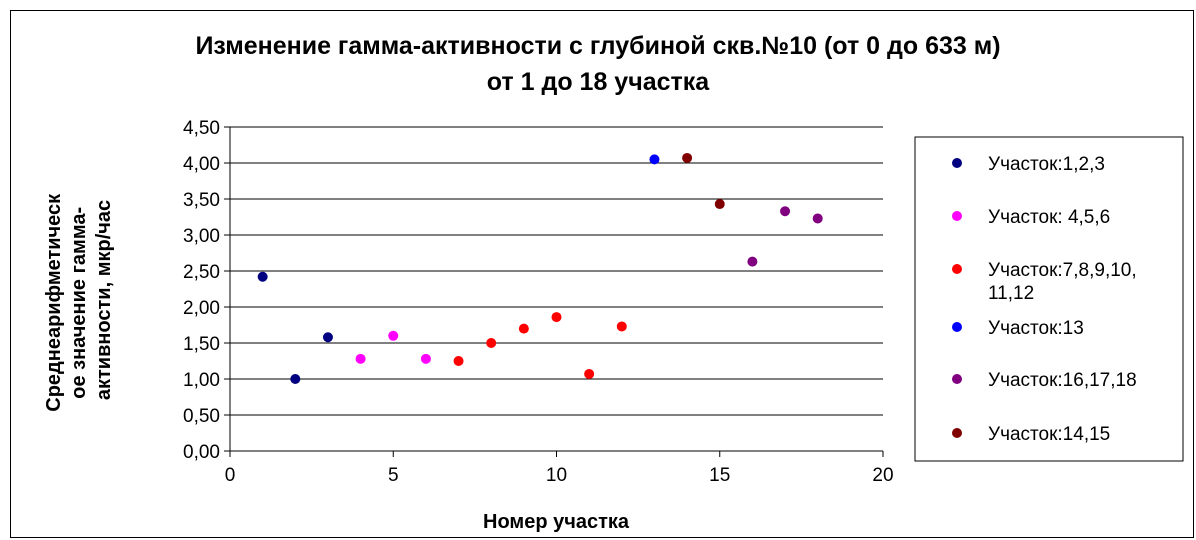 This screenshot has width=1196, height=540. I want to click on x-tick-labels: 0 5 10 15 20, so click(559, 475).